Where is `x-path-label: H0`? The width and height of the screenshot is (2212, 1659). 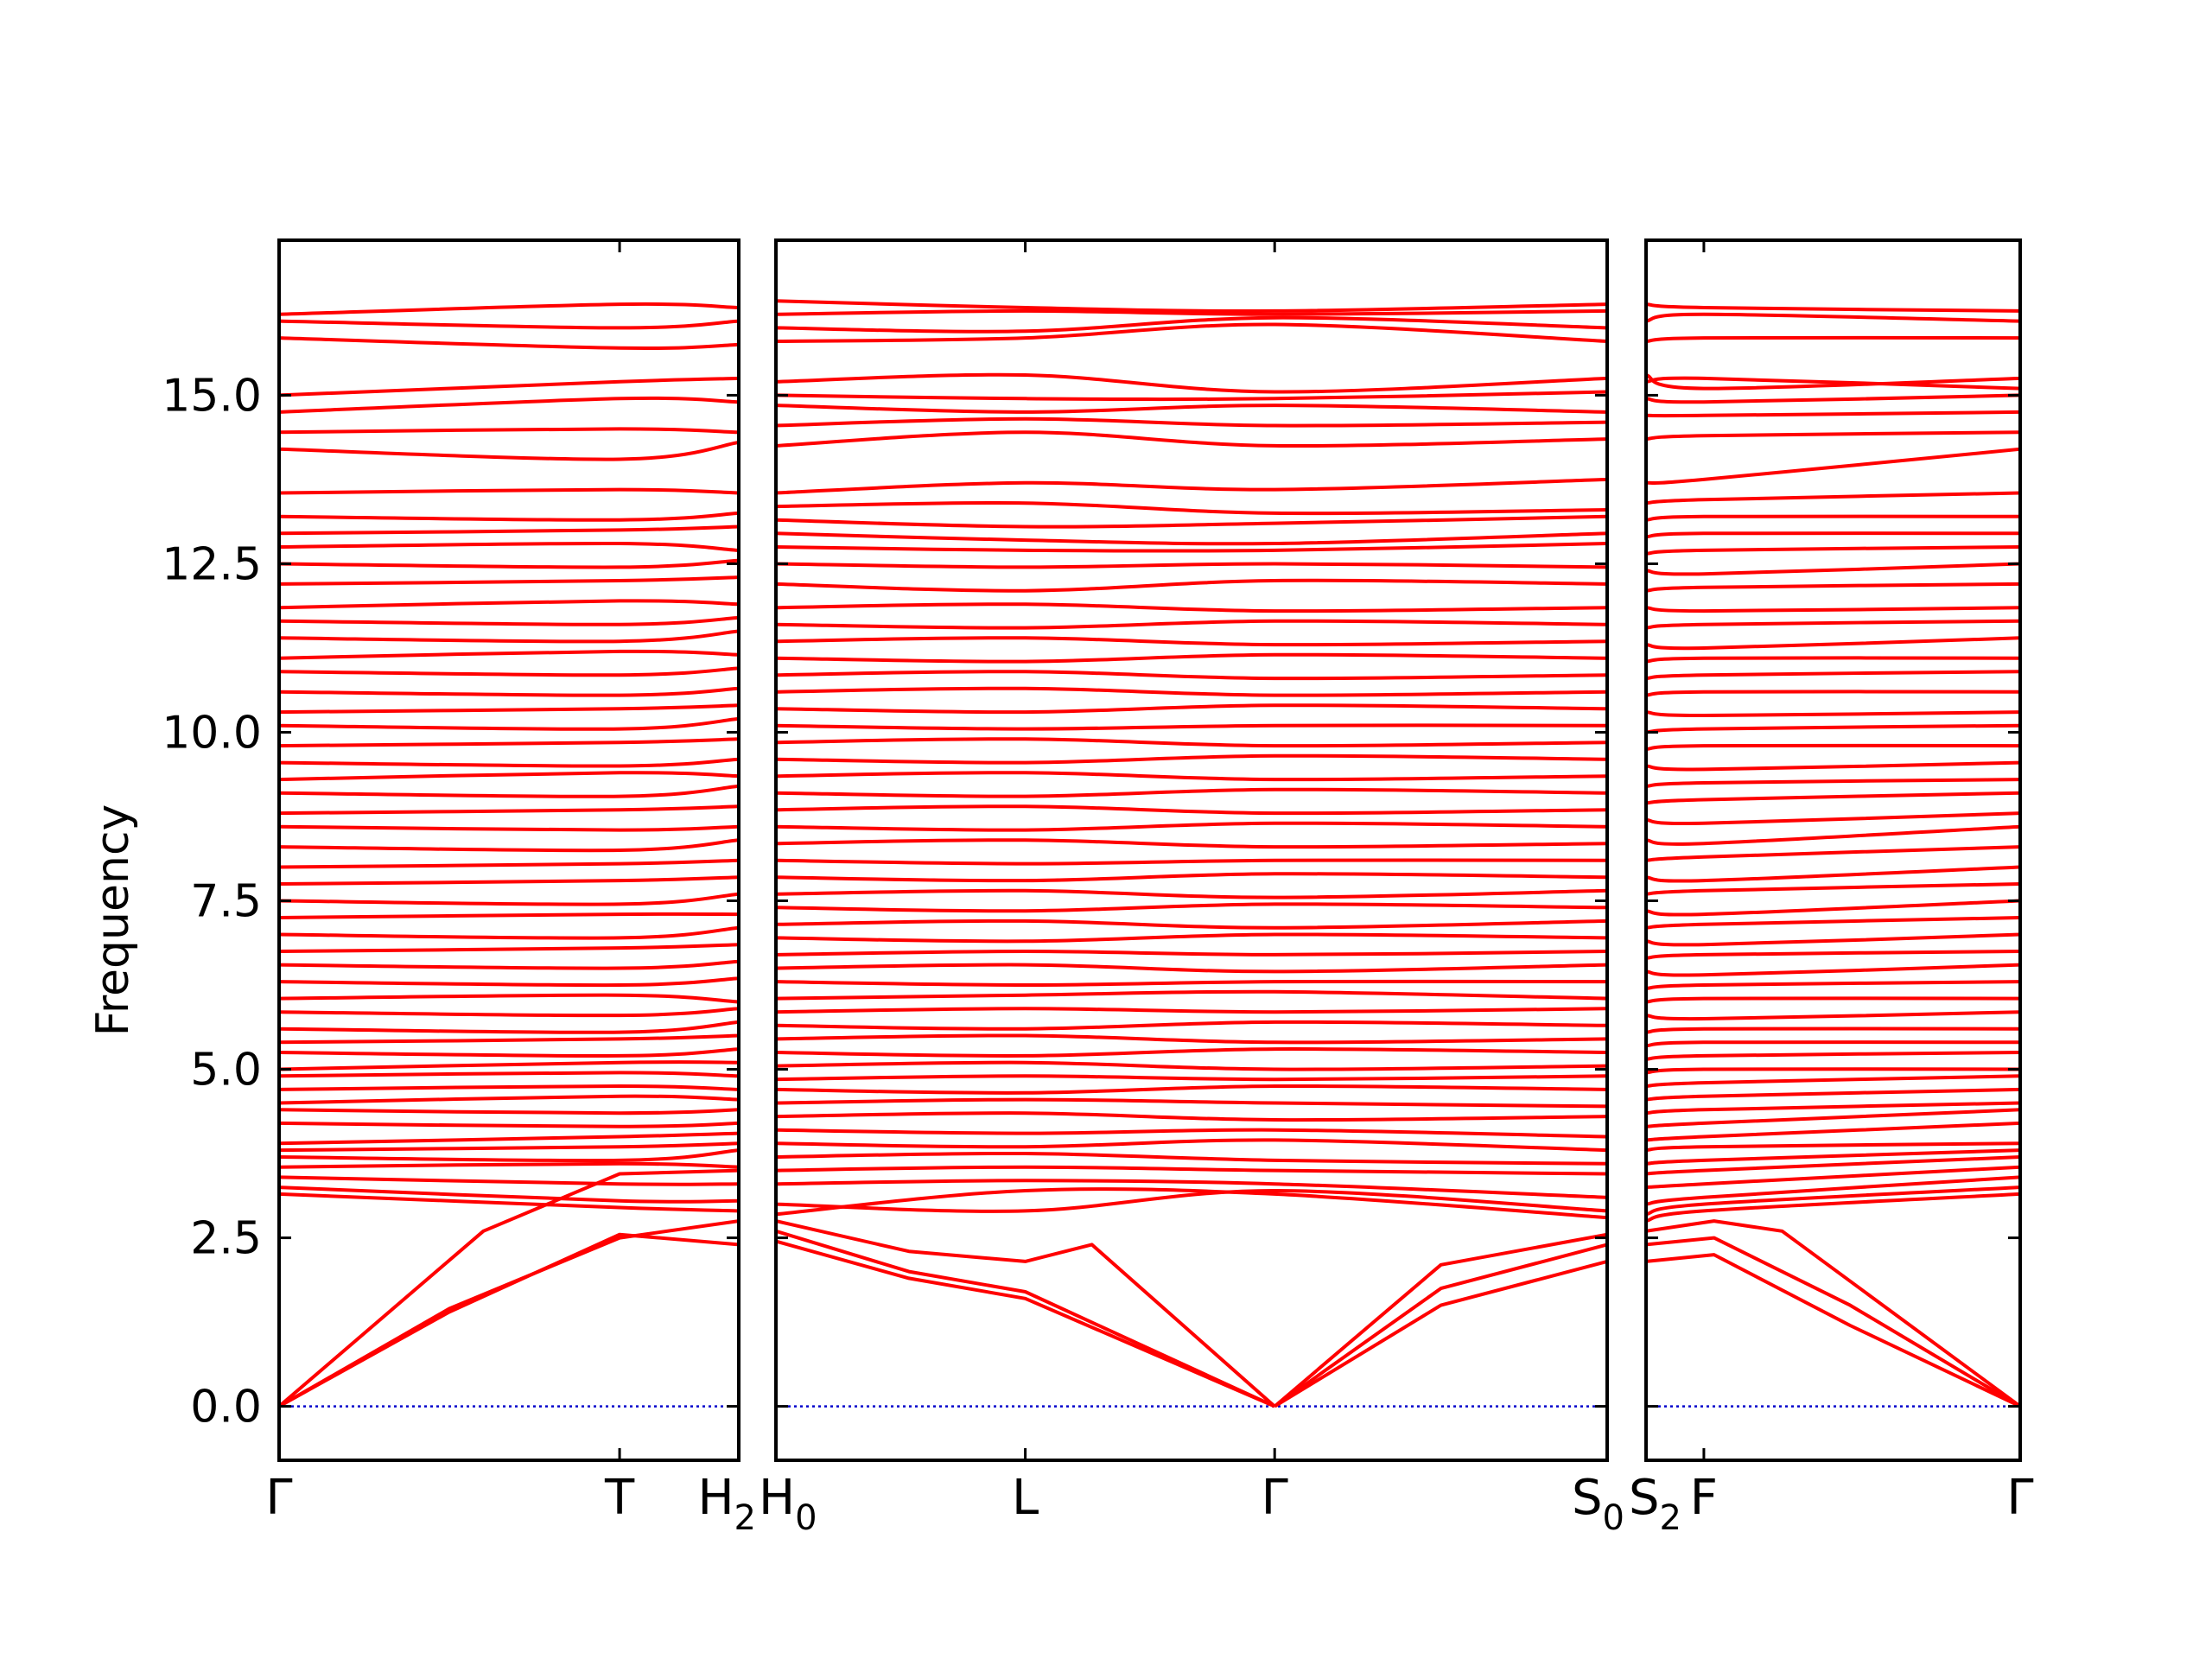 x-path-label: H0 is located at coordinates (788, 1504).